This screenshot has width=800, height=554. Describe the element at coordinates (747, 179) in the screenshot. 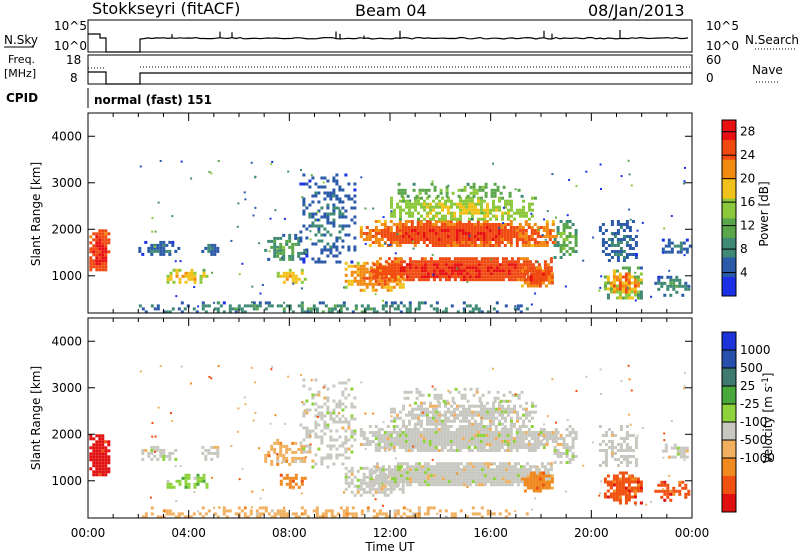

I see `power-colorbar-tick-label: 20` at that location.